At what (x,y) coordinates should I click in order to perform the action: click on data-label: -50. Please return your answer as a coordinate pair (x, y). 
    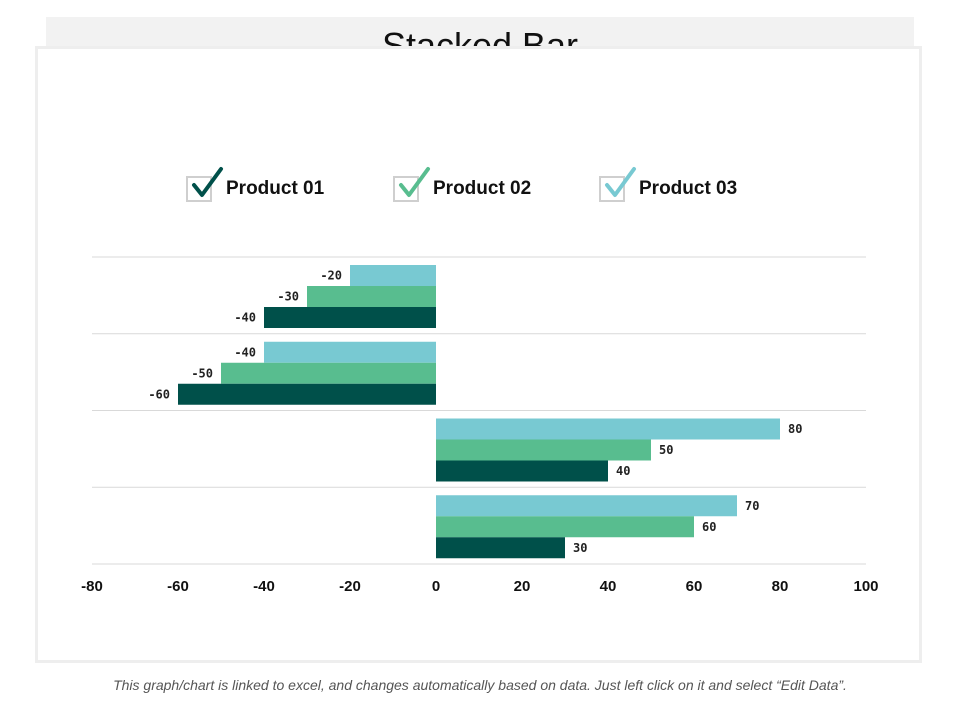
    Looking at the image, I should click on (202, 373).